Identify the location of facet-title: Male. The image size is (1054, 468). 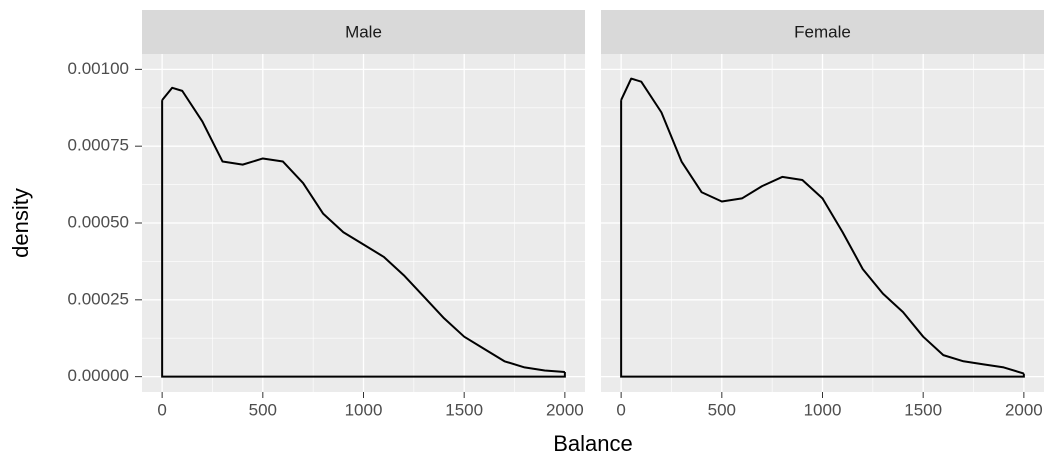
(363, 31).